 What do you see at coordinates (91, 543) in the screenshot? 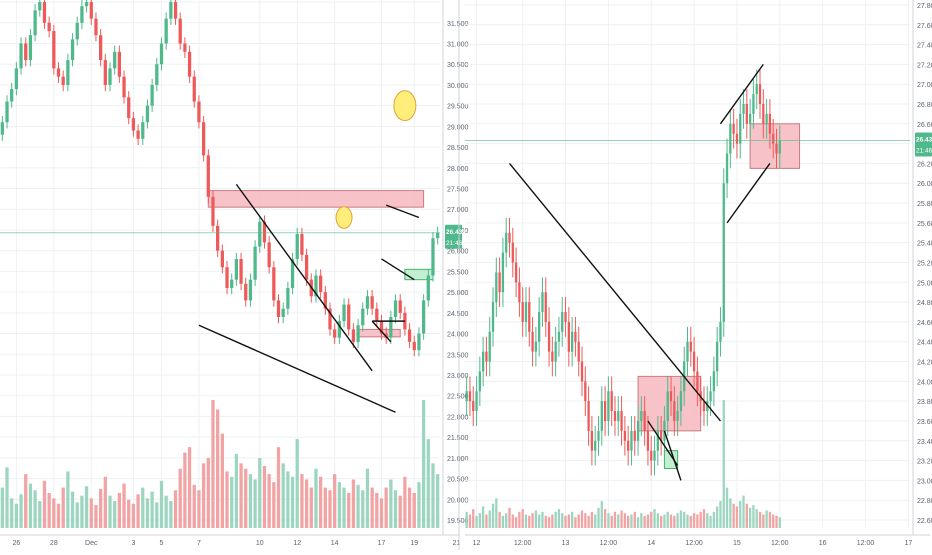
I see `x-tick-label: Dec` at bounding box center [91, 543].